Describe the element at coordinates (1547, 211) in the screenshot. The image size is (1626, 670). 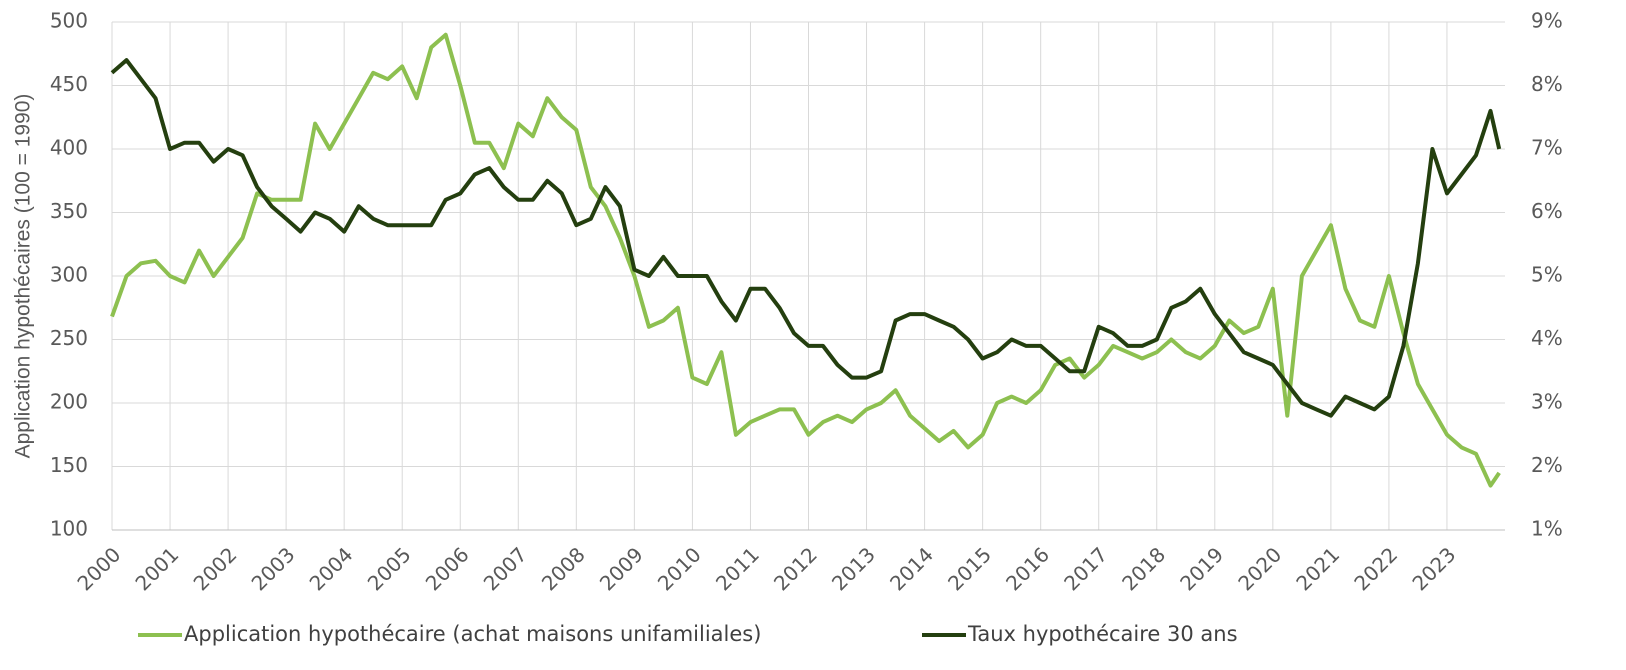
I see `y2-tick-label: 6%` at that location.